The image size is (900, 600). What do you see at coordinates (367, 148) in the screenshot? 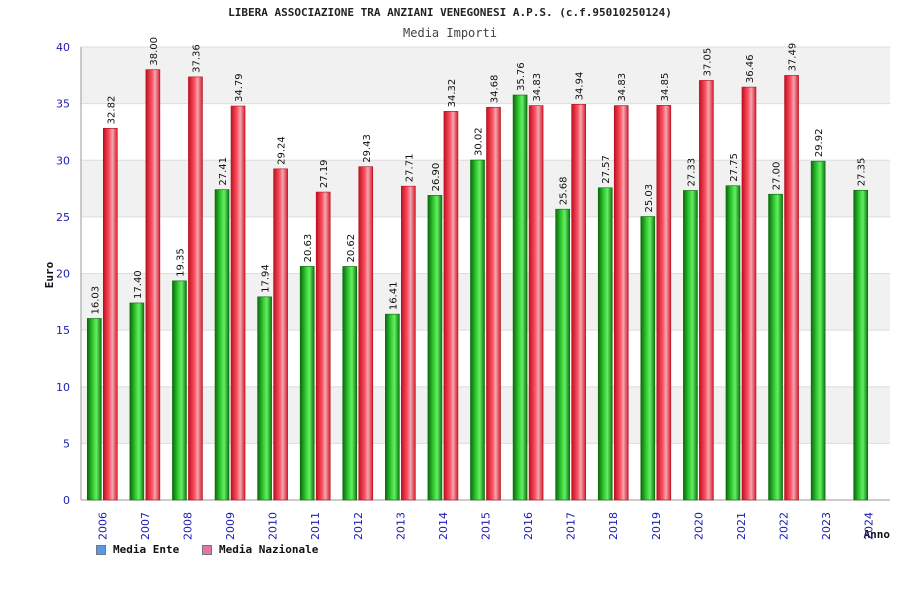
I see `data-label: 29.43` at bounding box center [367, 148].